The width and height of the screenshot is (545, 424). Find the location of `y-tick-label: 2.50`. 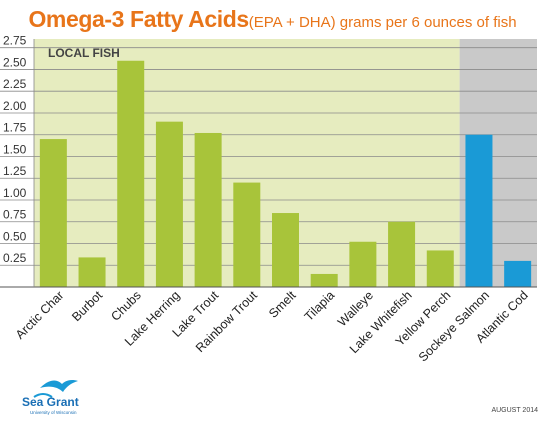

y-tick-label: 2.50 is located at coordinates (15, 62).